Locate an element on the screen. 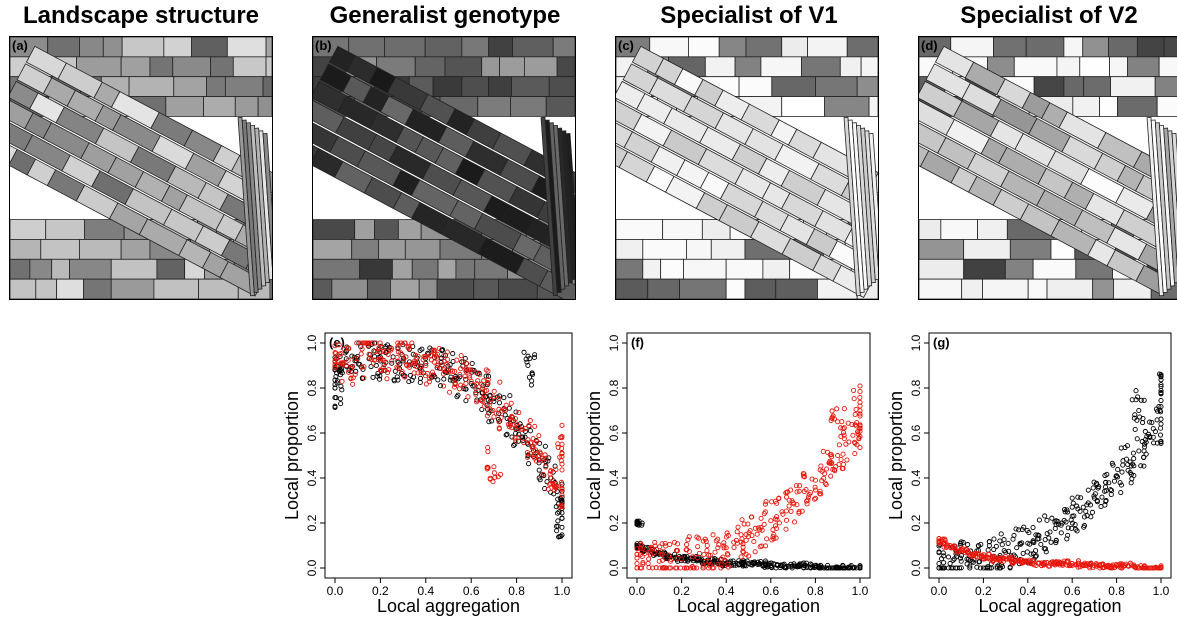 The height and width of the screenshot is (617, 1177). x-tick-label: 0.6 is located at coordinates (1072, 591).